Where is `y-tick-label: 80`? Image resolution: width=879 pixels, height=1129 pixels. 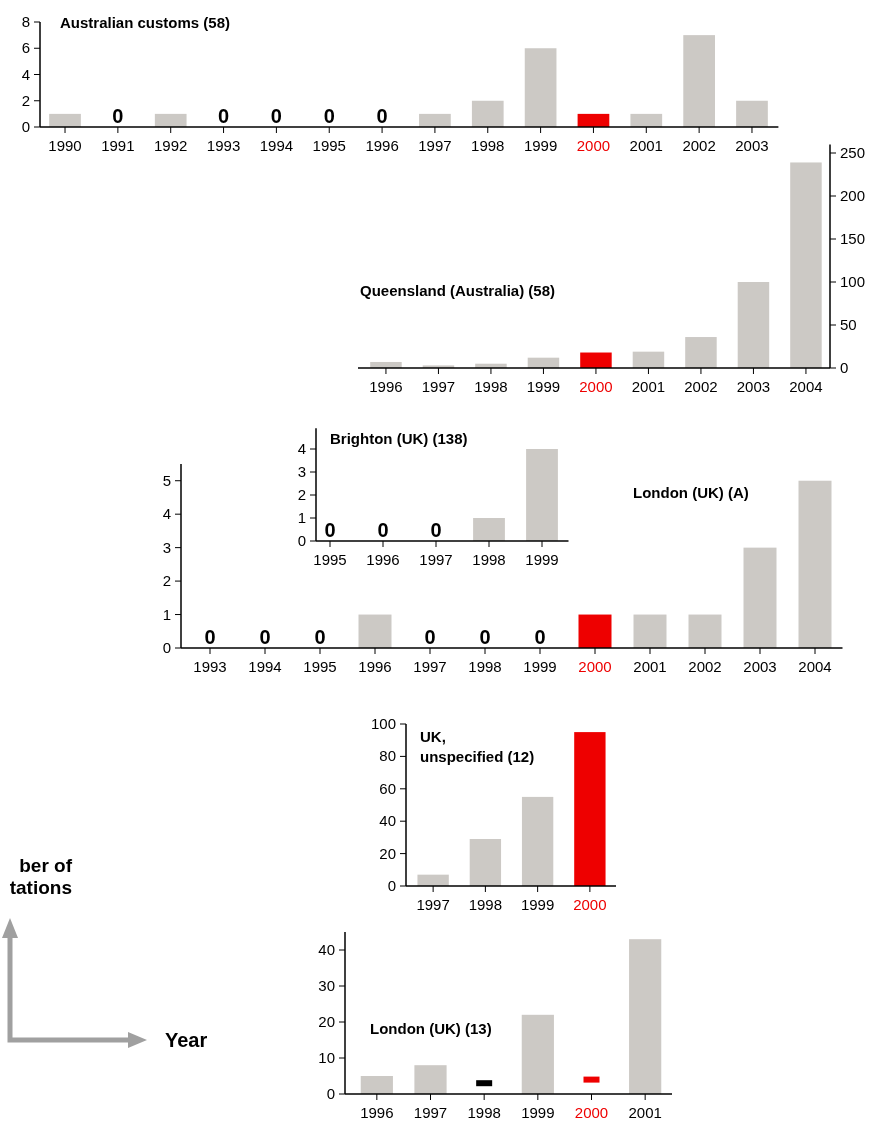 y-tick-label: 80 is located at coordinates (387, 756).